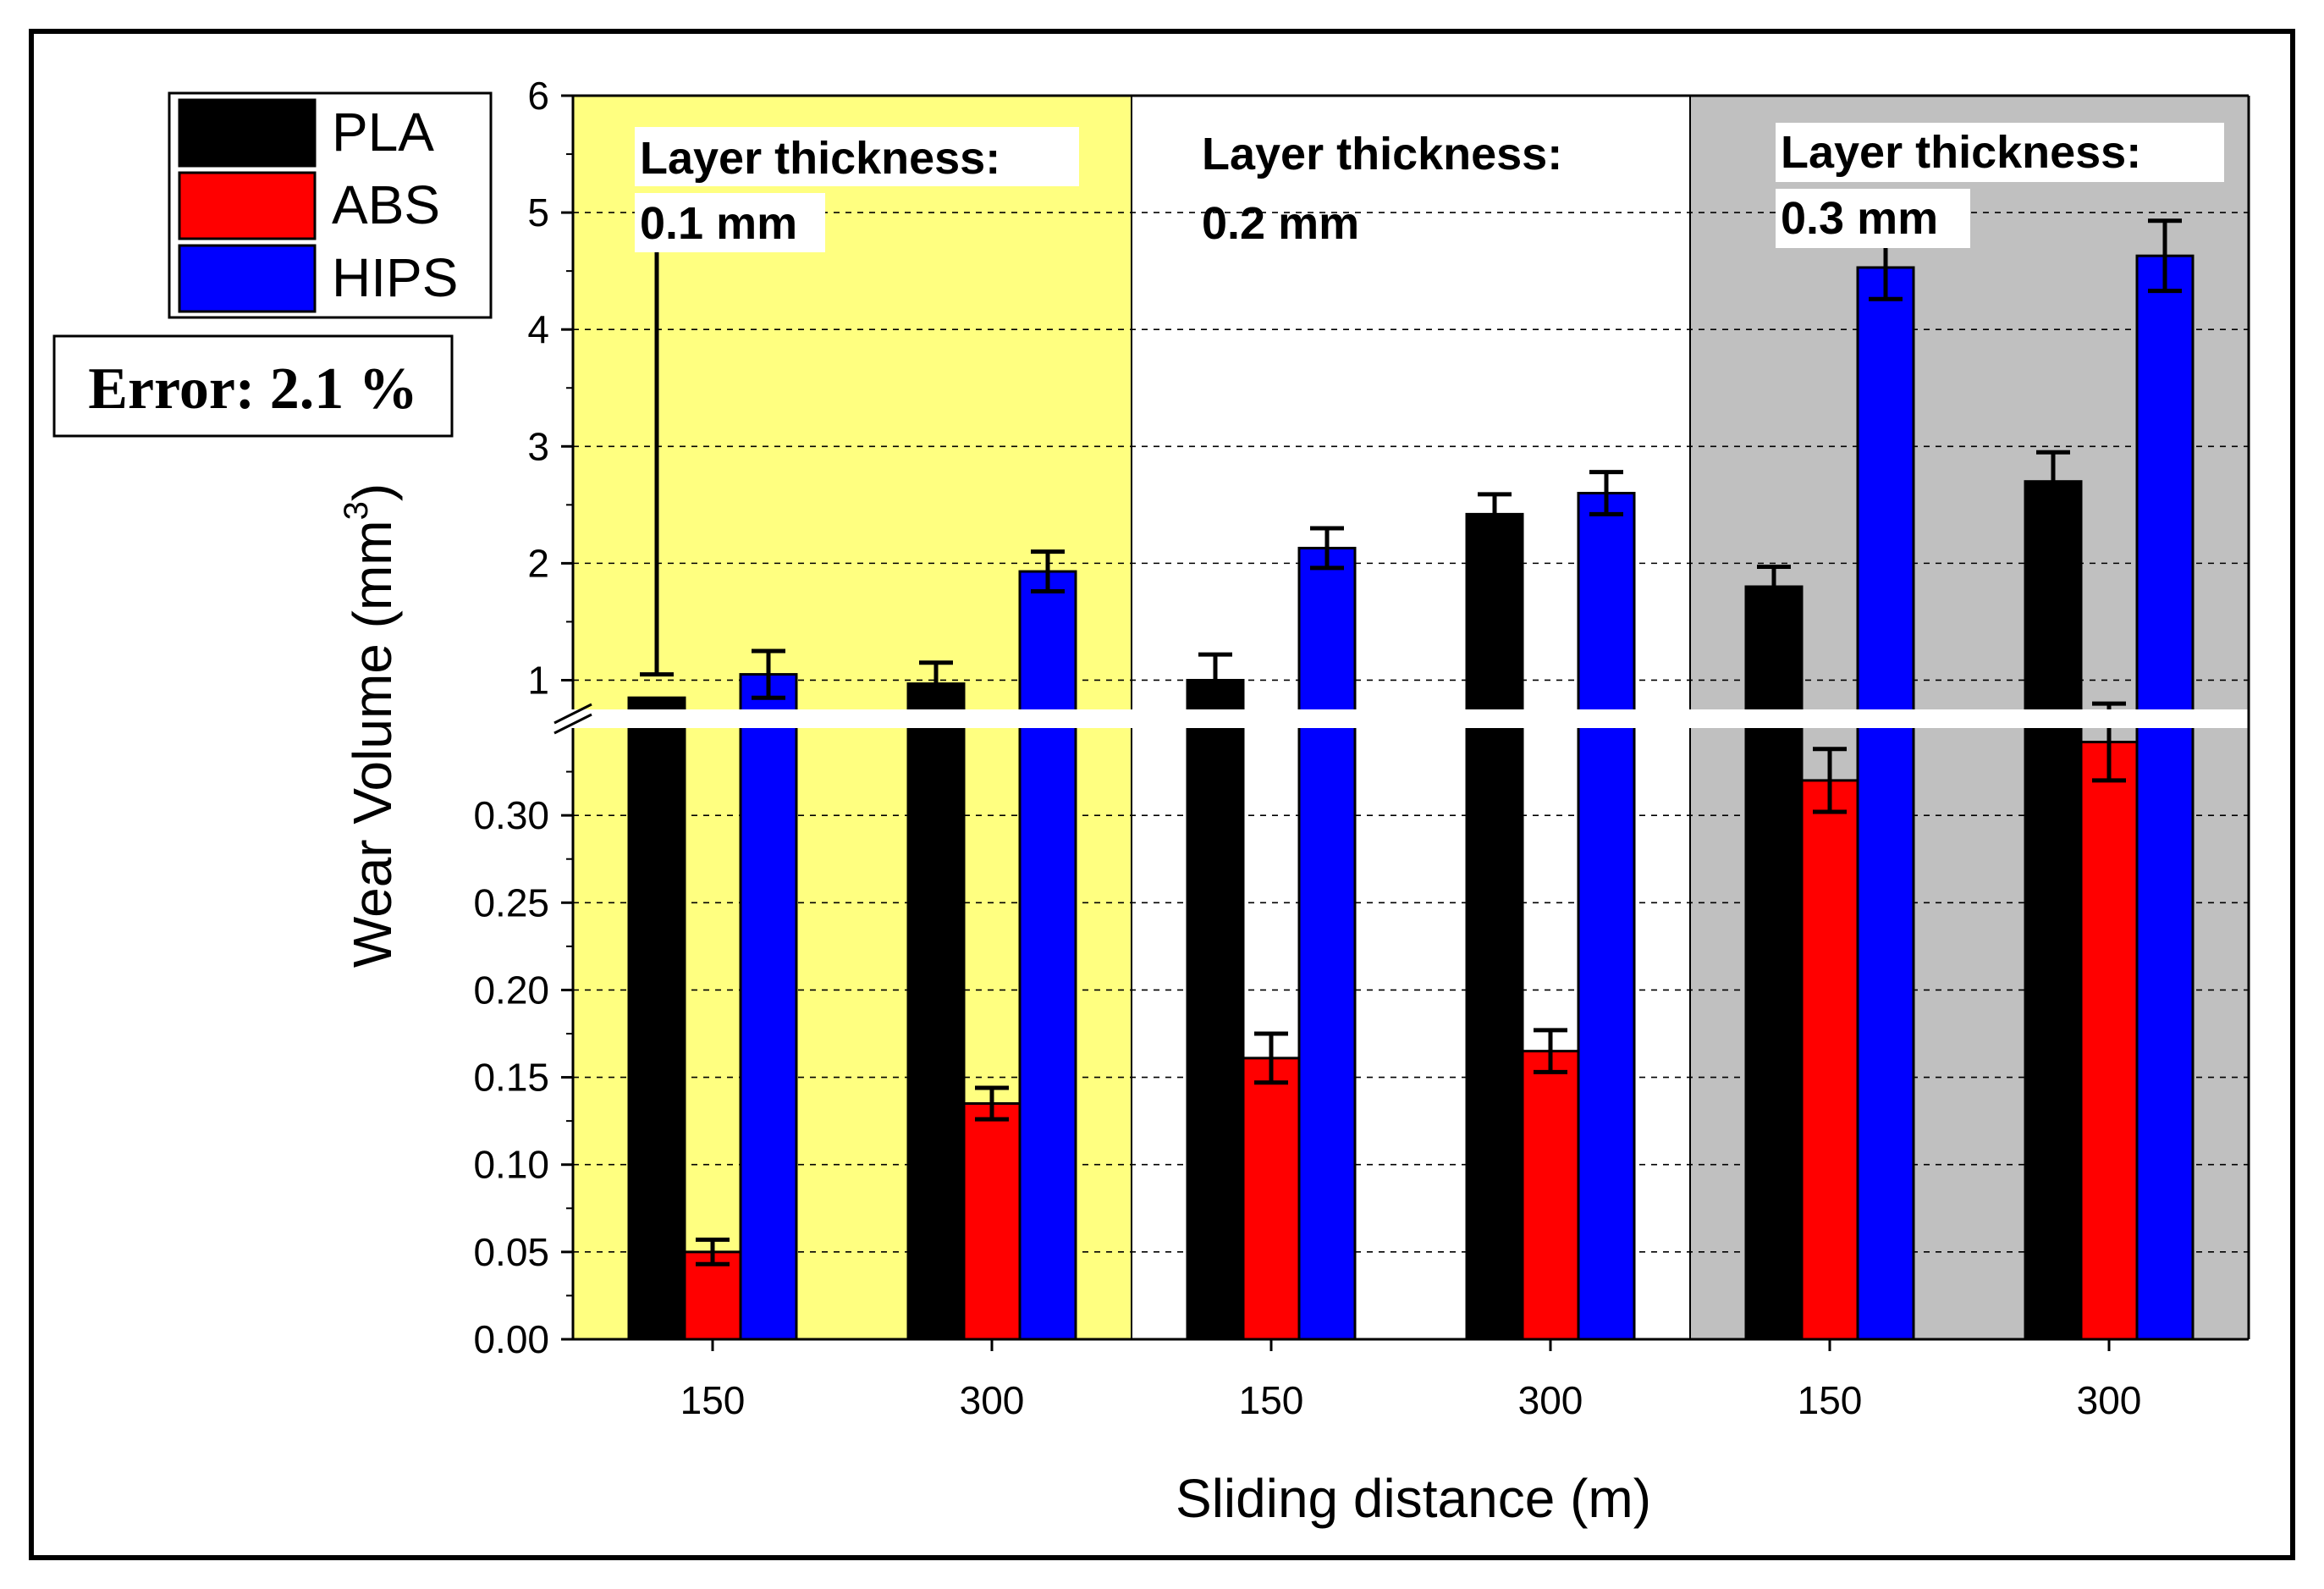  What do you see at coordinates (372, 744) in the screenshot?
I see `y-axis-title-main: Wear Volume (mm` at bounding box center [372, 744].